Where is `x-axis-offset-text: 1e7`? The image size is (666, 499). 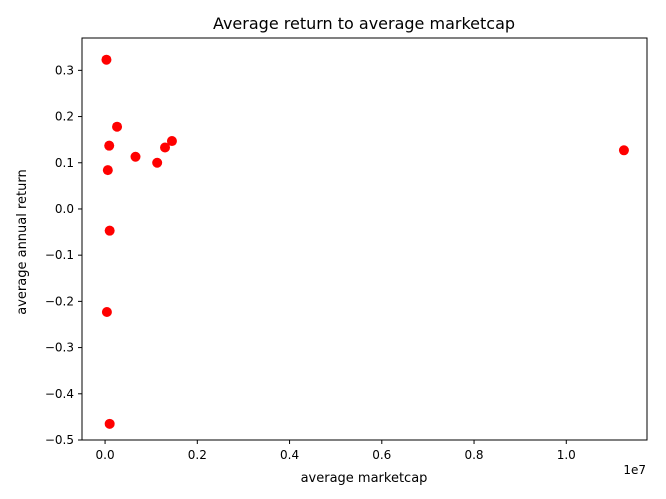
x-axis-offset-text: 1e7 is located at coordinates (634, 470).